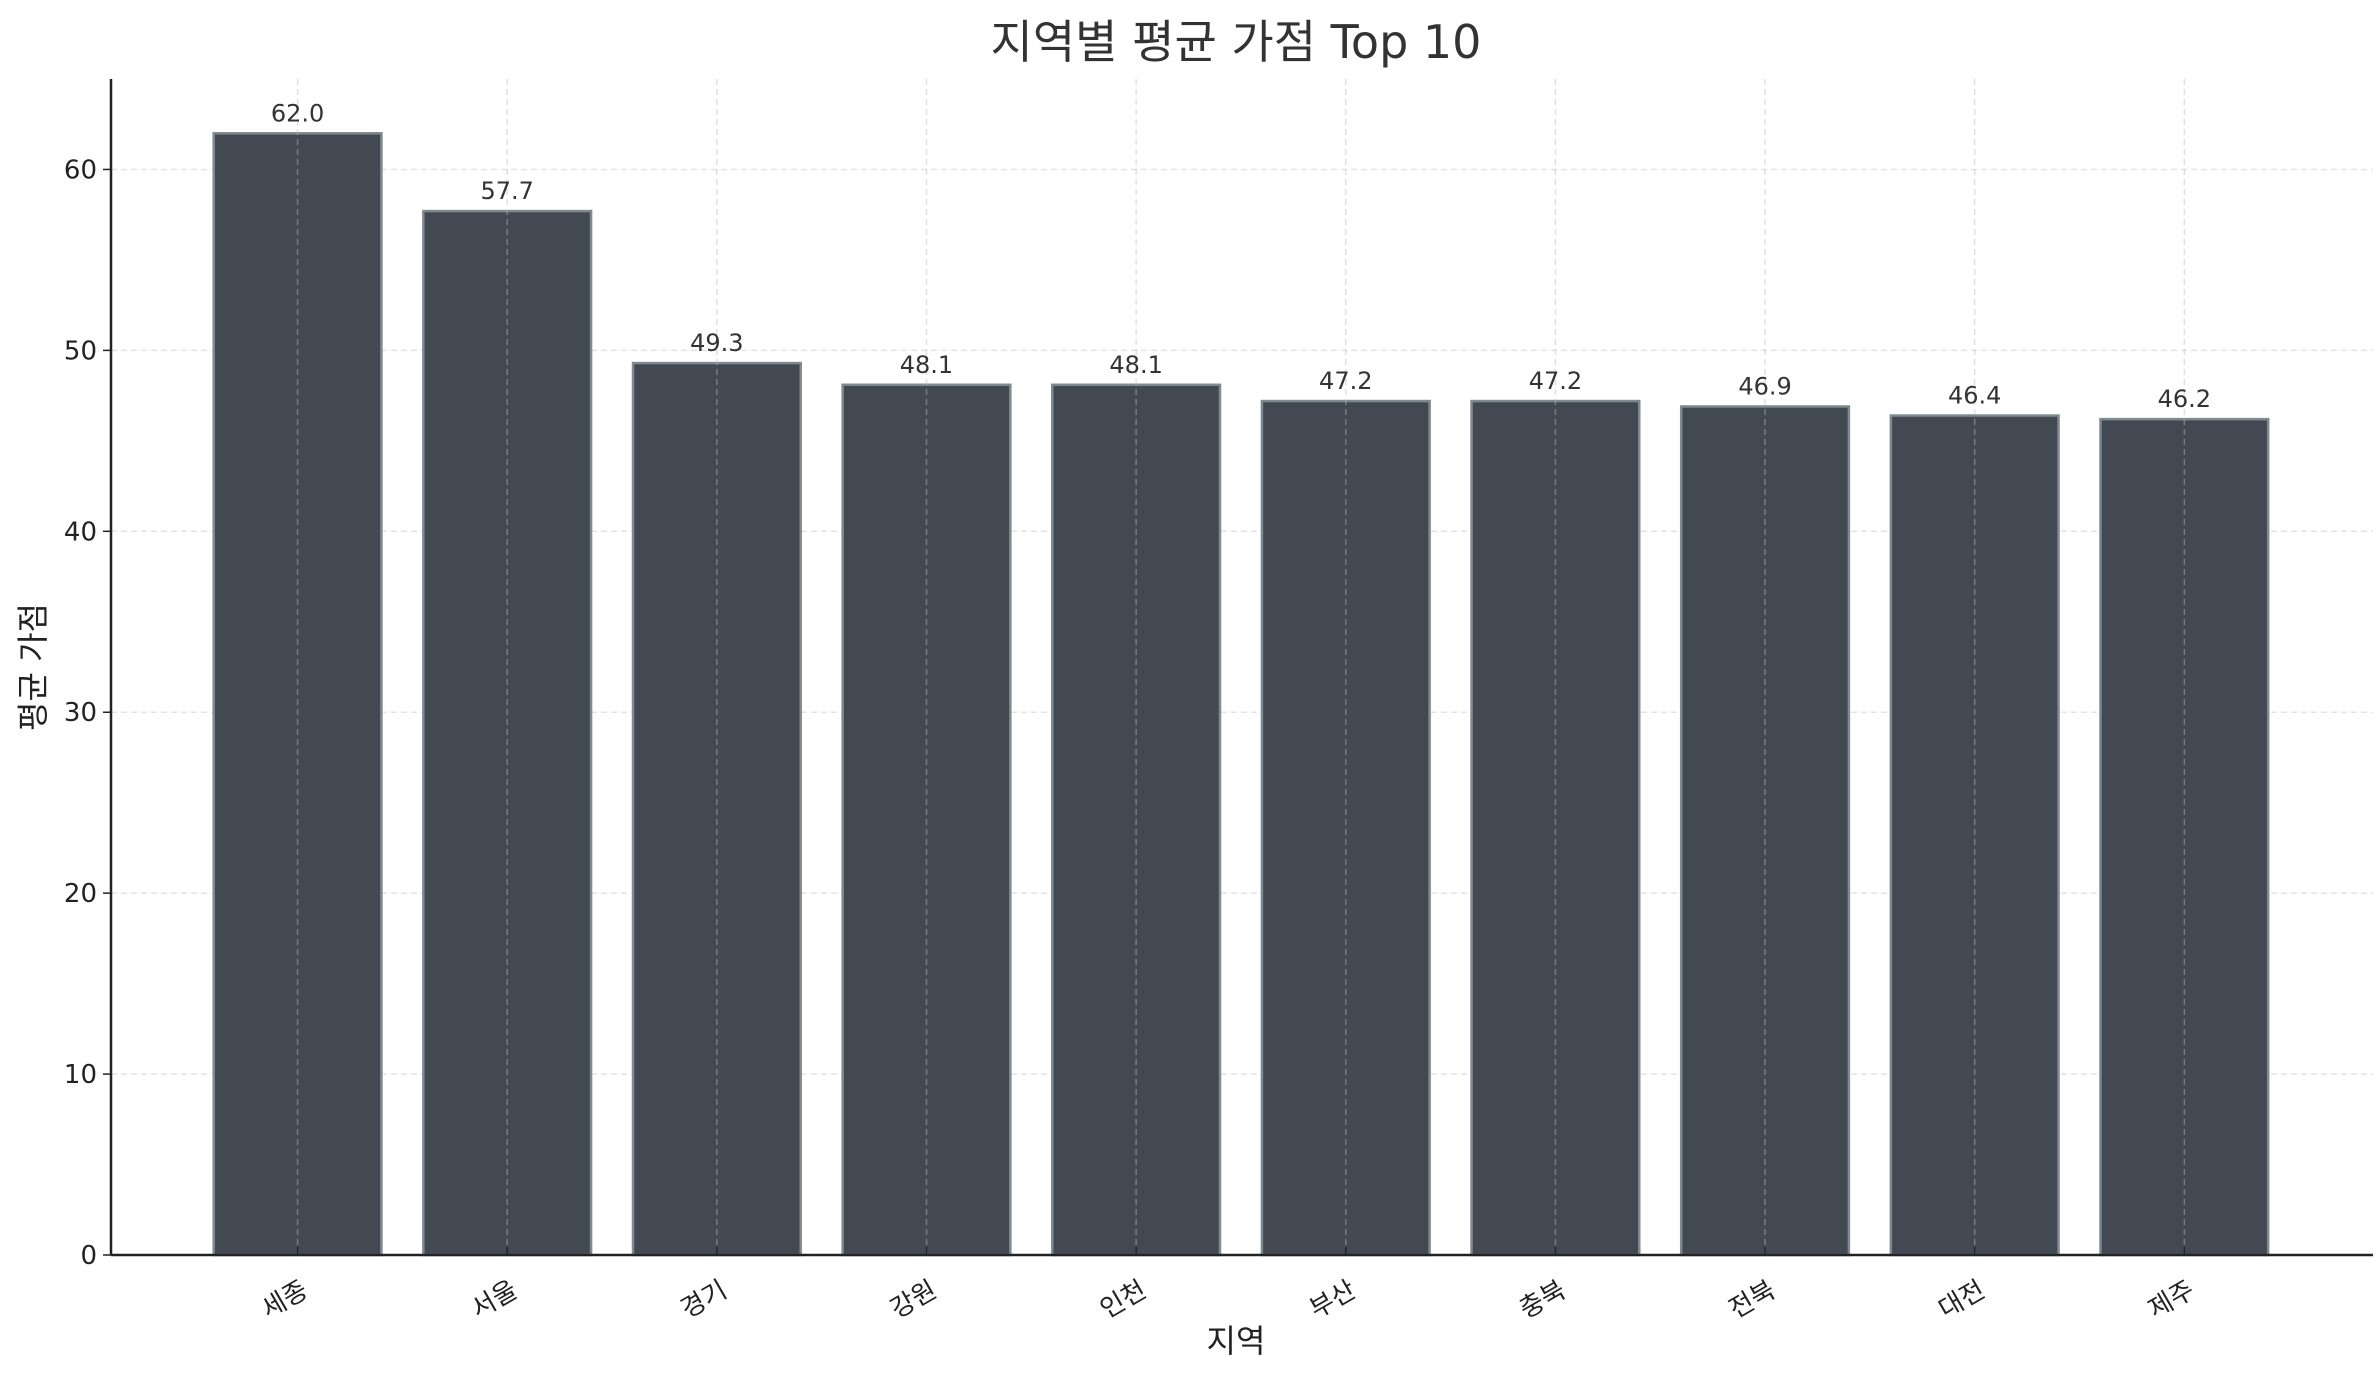 Image resolution: width=2379 pixels, height=1384 pixels. Describe the element at coordinates (1974, 835) in the screenshot. I see `bar-대전` at that location.